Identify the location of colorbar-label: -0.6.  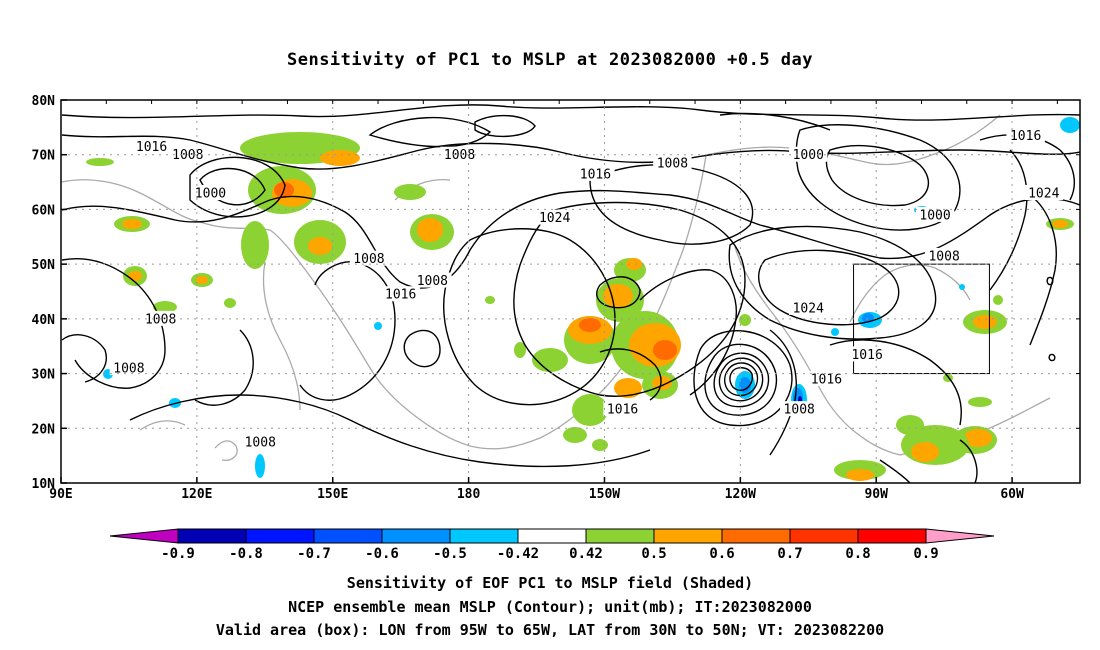
(382, 554).